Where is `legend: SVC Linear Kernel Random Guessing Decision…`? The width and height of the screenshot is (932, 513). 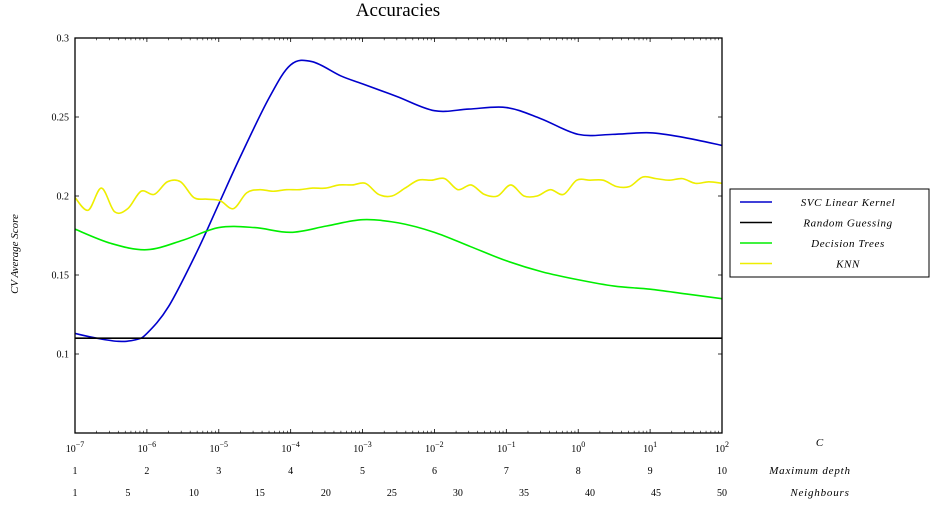
legend: SVC Linear Kernel Random Guessing Decision… is located at coordinates (829, 233).